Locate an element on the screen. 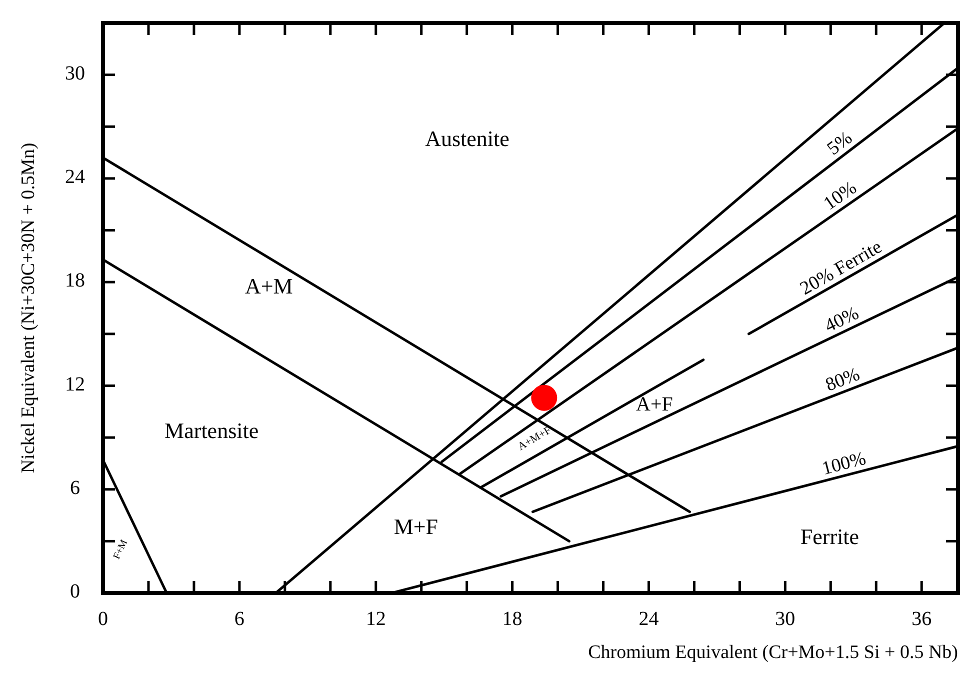  text: 100% is located at coordinates (844, 464).